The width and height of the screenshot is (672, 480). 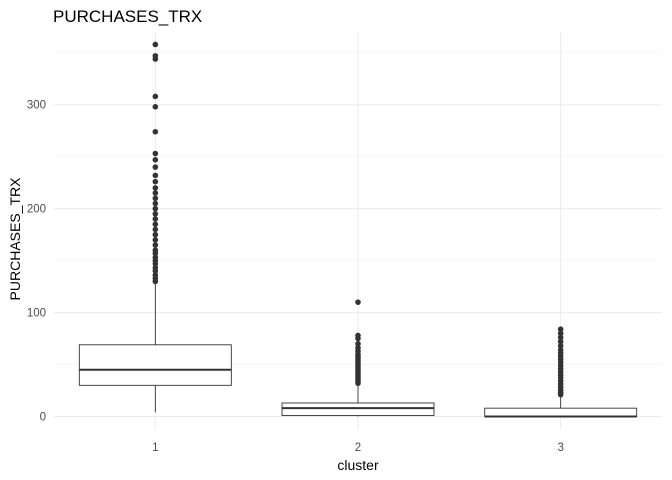 What do you see at coordinates (127, 16) in the screenshot?
I see `chart-title: PURCHASES_TRX` at bounding box center [127, 16].